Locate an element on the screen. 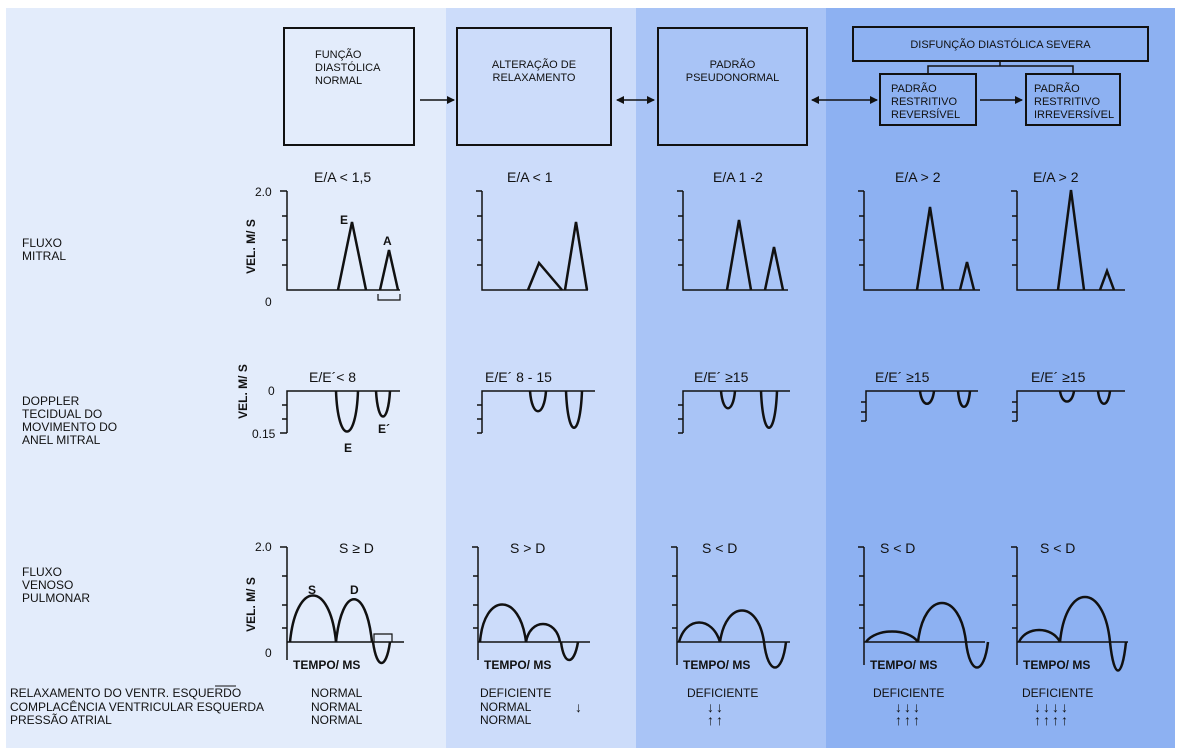 The height and width of the screenshot is (750, 1181). mitral-e-label: E is located at coordinates (344, 220).